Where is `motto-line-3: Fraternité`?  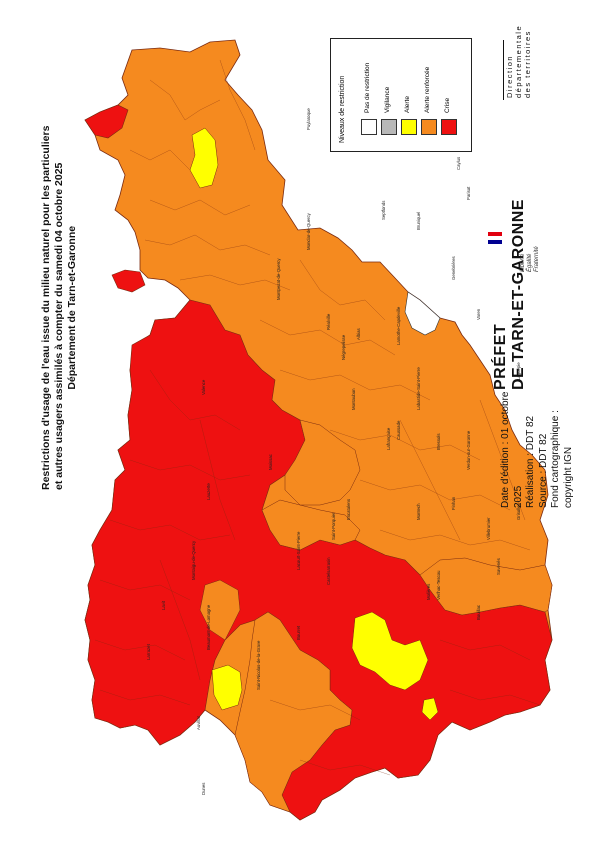
motto-line-3: Fraternité is located at coordinates (537, 259).